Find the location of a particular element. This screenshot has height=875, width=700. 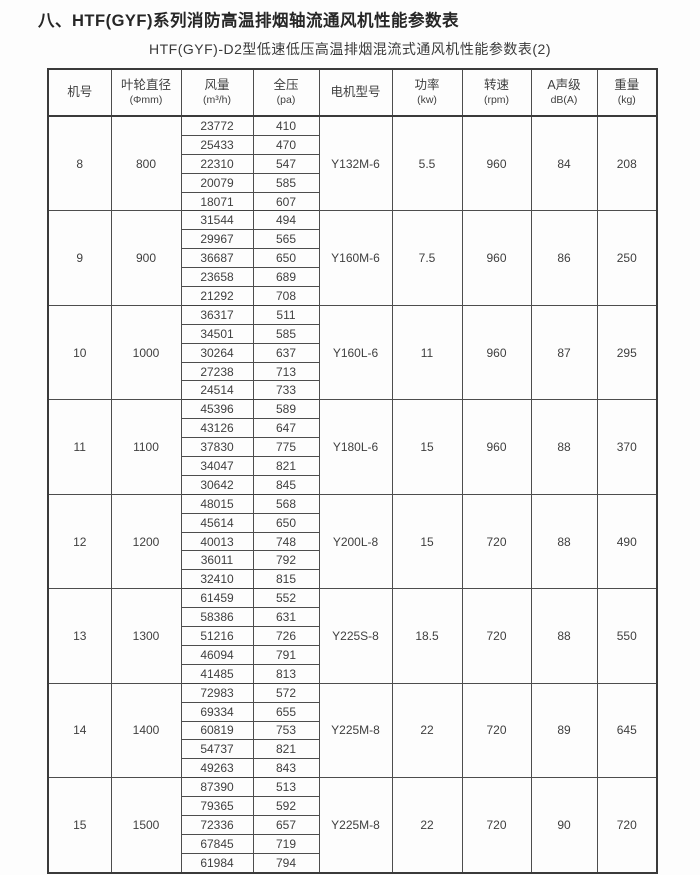

column-header-4: 电机型号 is located at coordinates (355, 92).